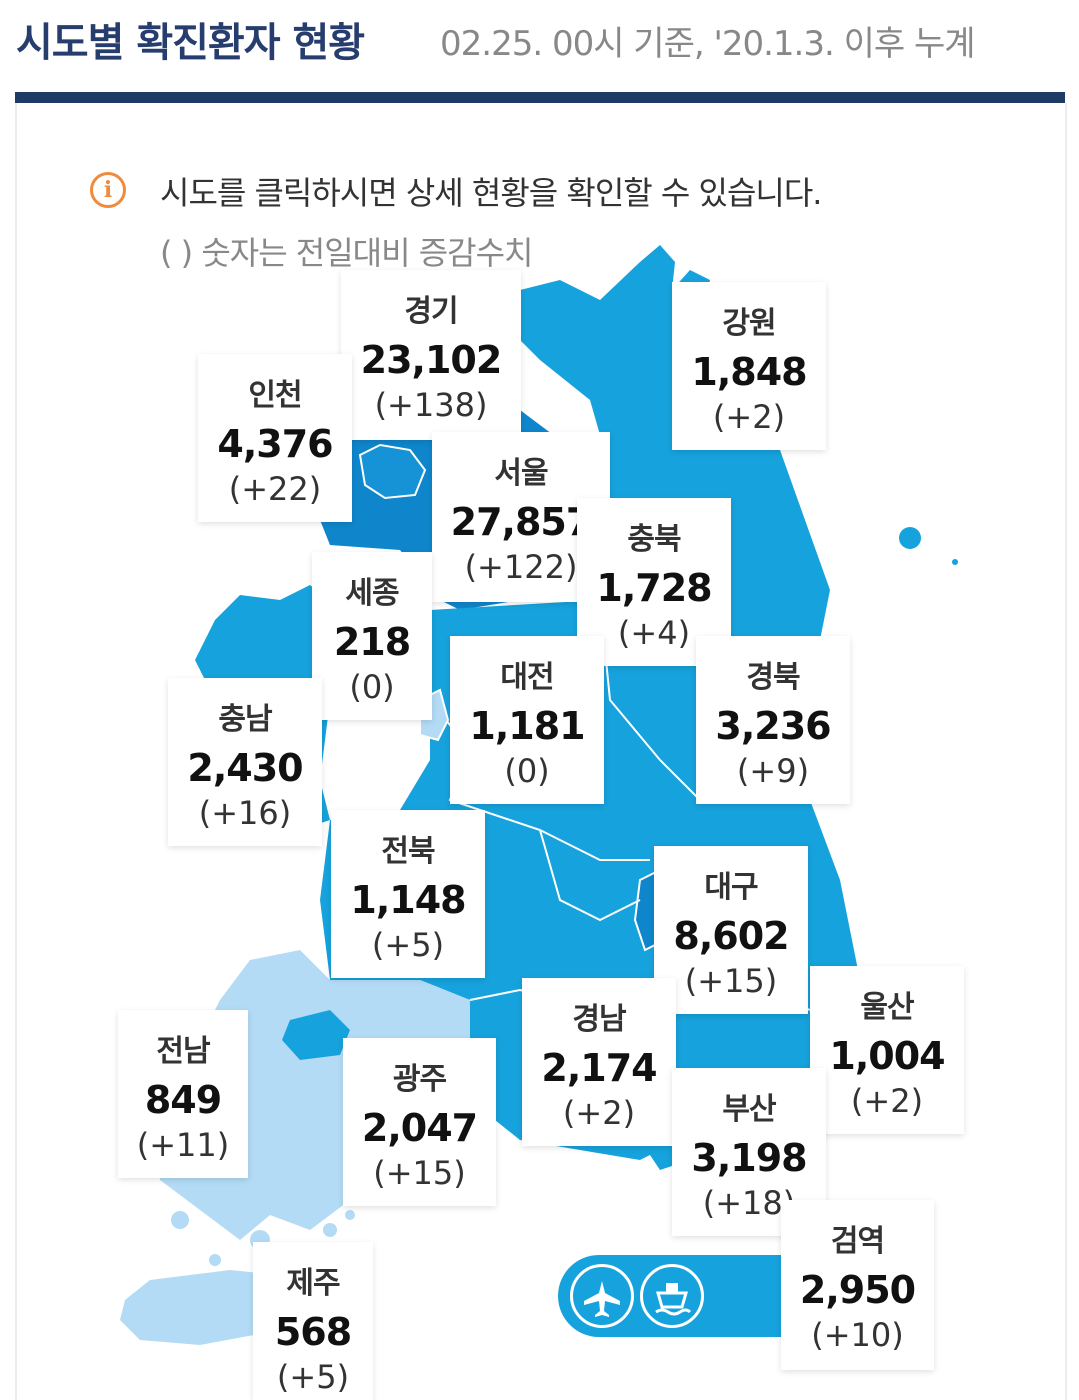 The width and height of the screenshot is (1079, 1400). What do you see at coordinates (190, 43) in the screenshot?
I see `page-title: 시도별 확진환자 현황` at bounding box center [190, 43].